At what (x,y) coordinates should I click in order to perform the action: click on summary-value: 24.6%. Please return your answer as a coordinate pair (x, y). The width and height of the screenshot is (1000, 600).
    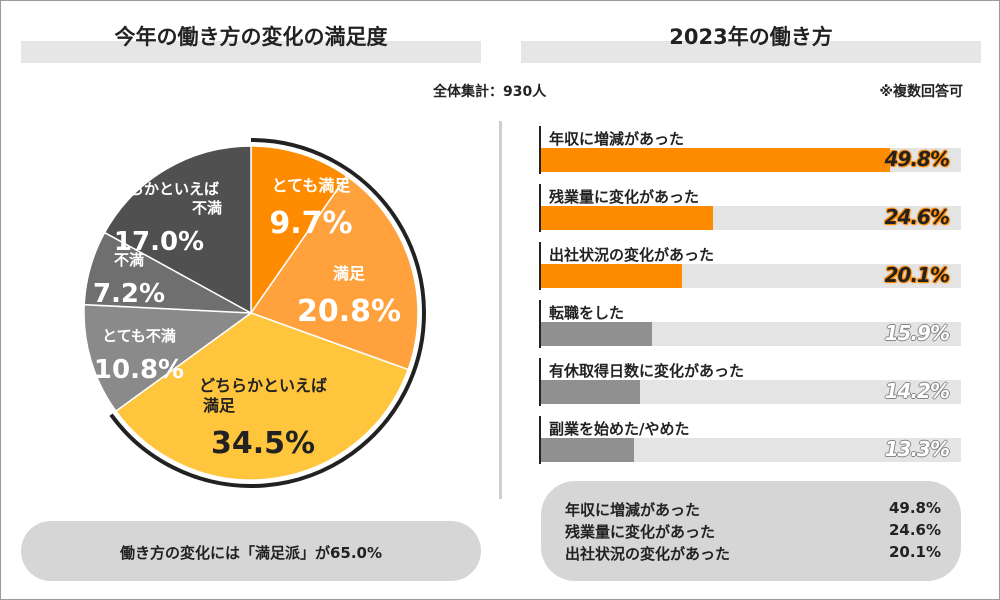
    Looking at the image, I should click on (914, 530).